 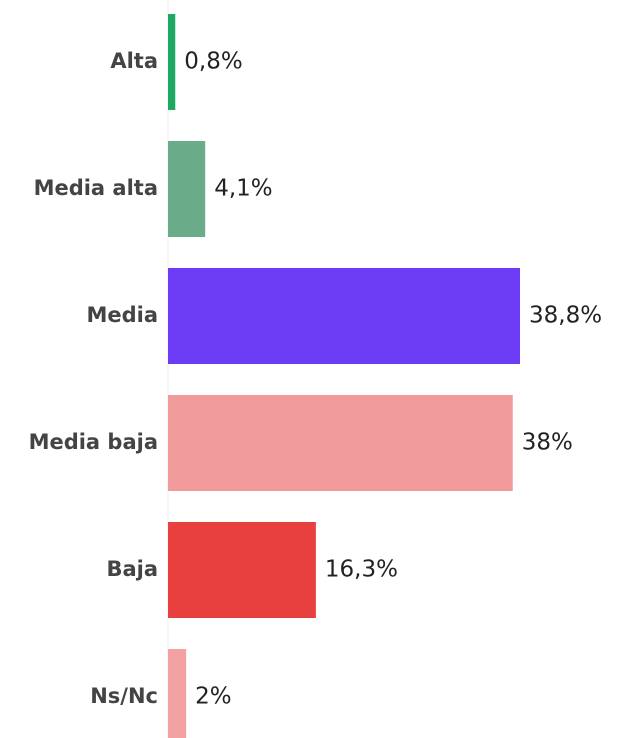 I want to click on category-label: Ns/Nc, so click(x=124, y=696).